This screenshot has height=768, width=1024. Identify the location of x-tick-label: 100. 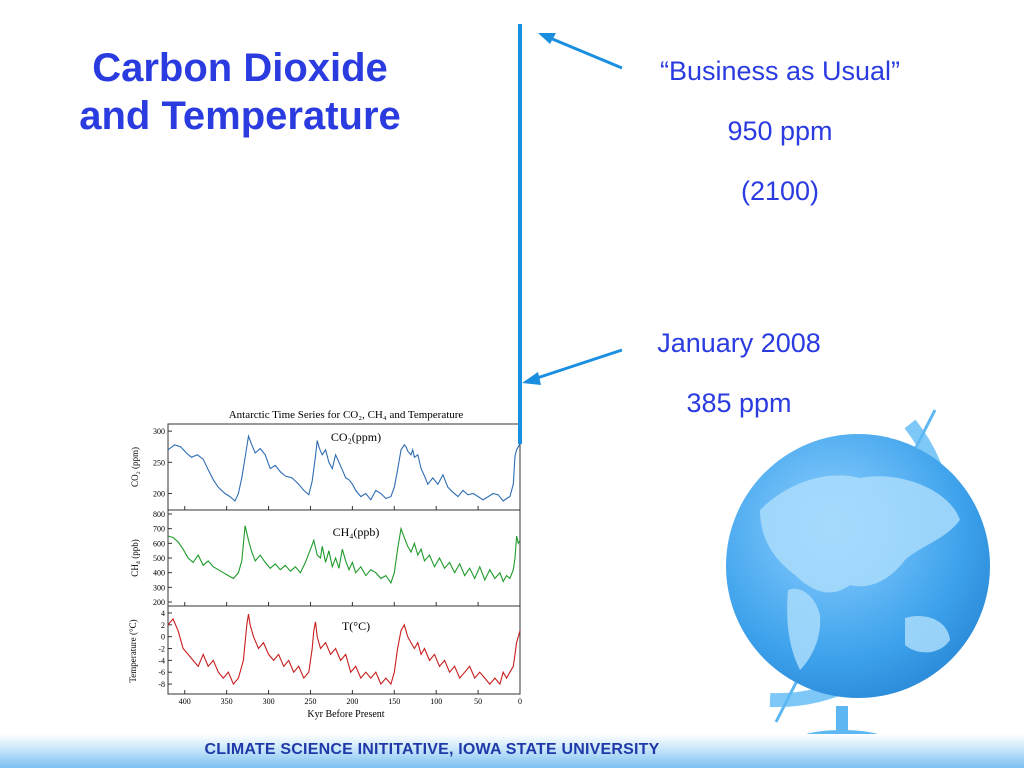
(436, 701).